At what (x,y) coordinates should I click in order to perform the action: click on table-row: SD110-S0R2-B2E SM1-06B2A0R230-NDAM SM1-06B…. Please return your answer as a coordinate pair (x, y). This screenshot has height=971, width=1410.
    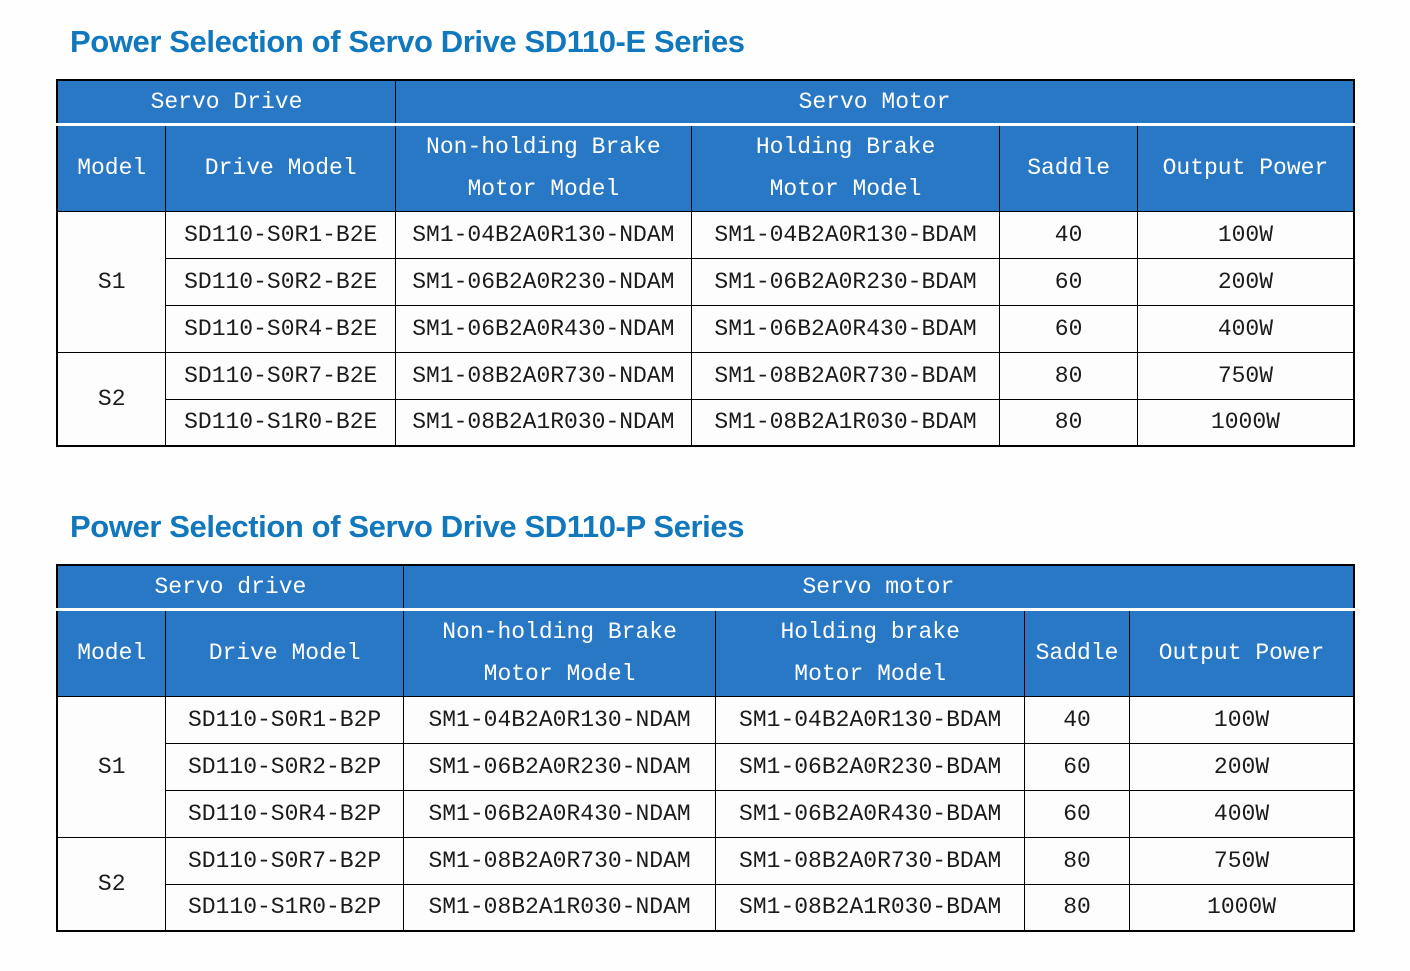
    Looking at the image, I should click on (706, 281).